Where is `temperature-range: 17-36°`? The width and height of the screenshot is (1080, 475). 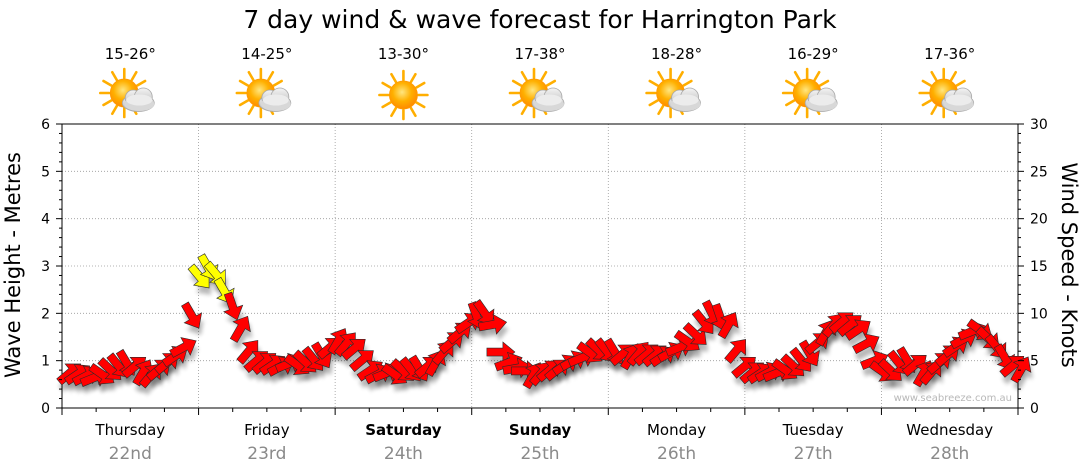
temperature-range: 17-36° is located at coordinates (949, 54).